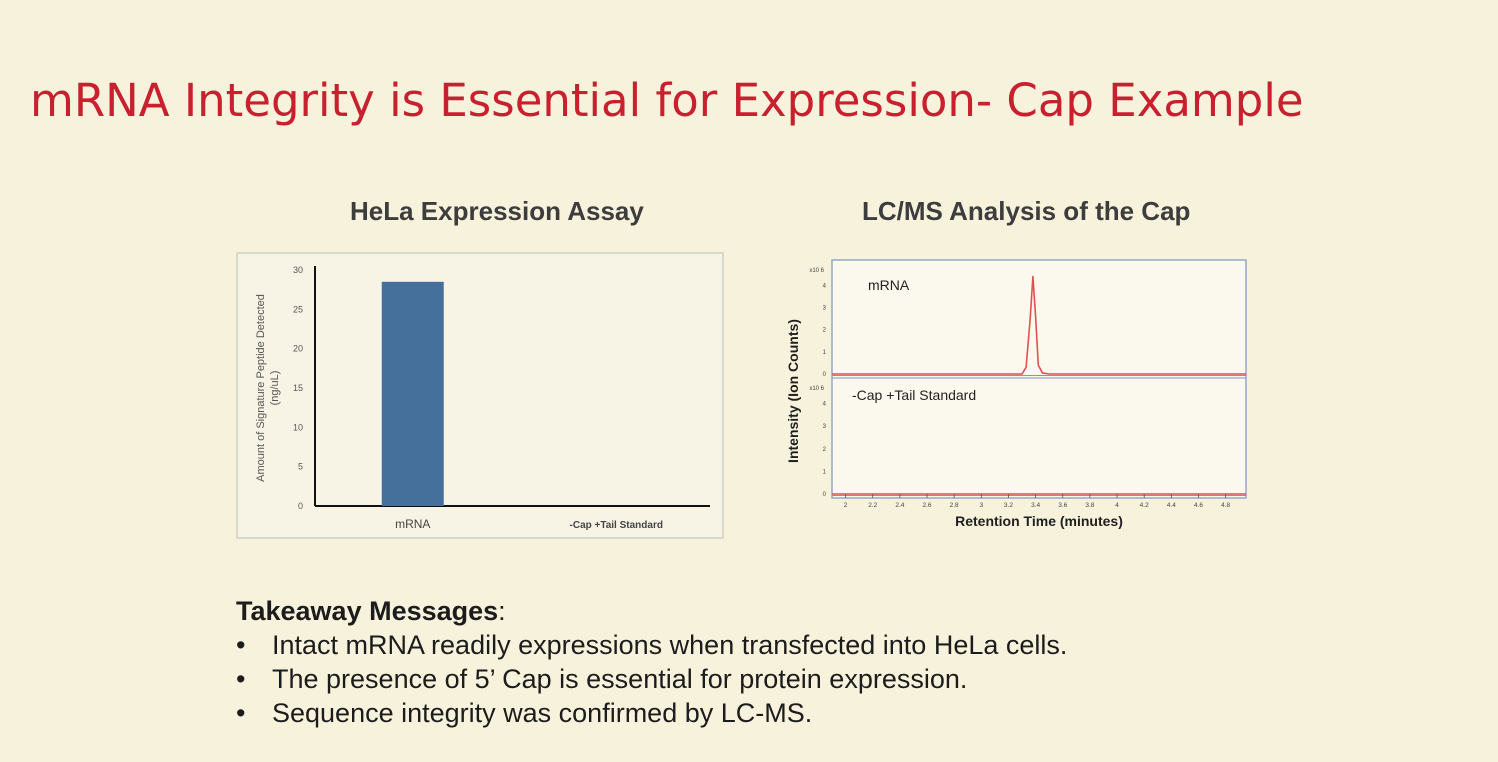 The image size is (1498, 762). Describe the element at coordinates (412, 524) in the screenshot. I see `x-category-label: mRNA` at that location.